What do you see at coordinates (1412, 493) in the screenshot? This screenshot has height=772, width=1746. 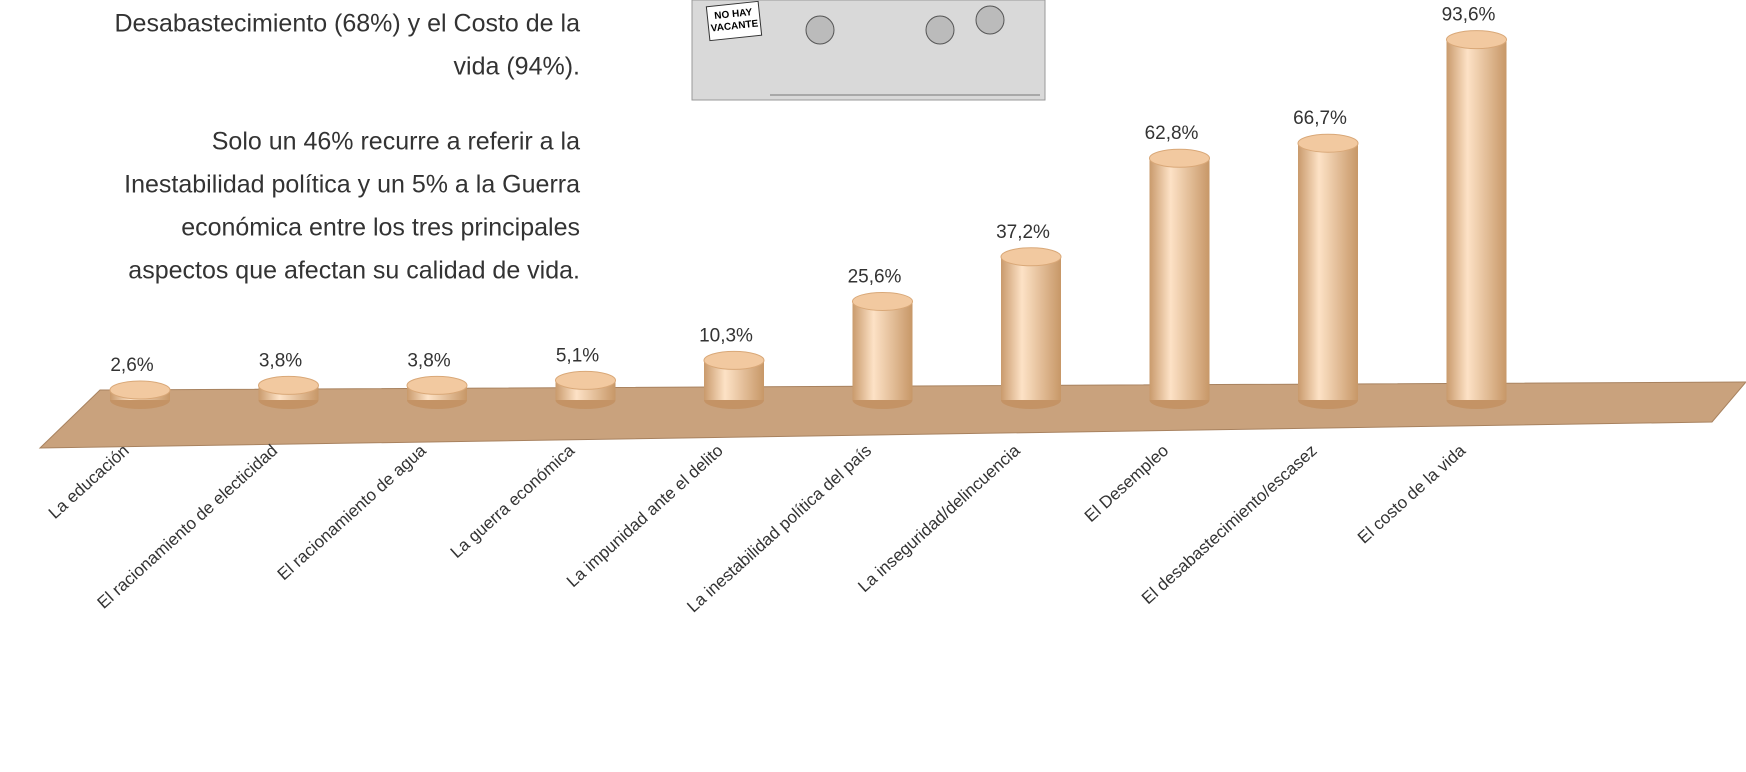 I see `x-tick-label: El costo de la vida` at bounding box center [1412, 493].